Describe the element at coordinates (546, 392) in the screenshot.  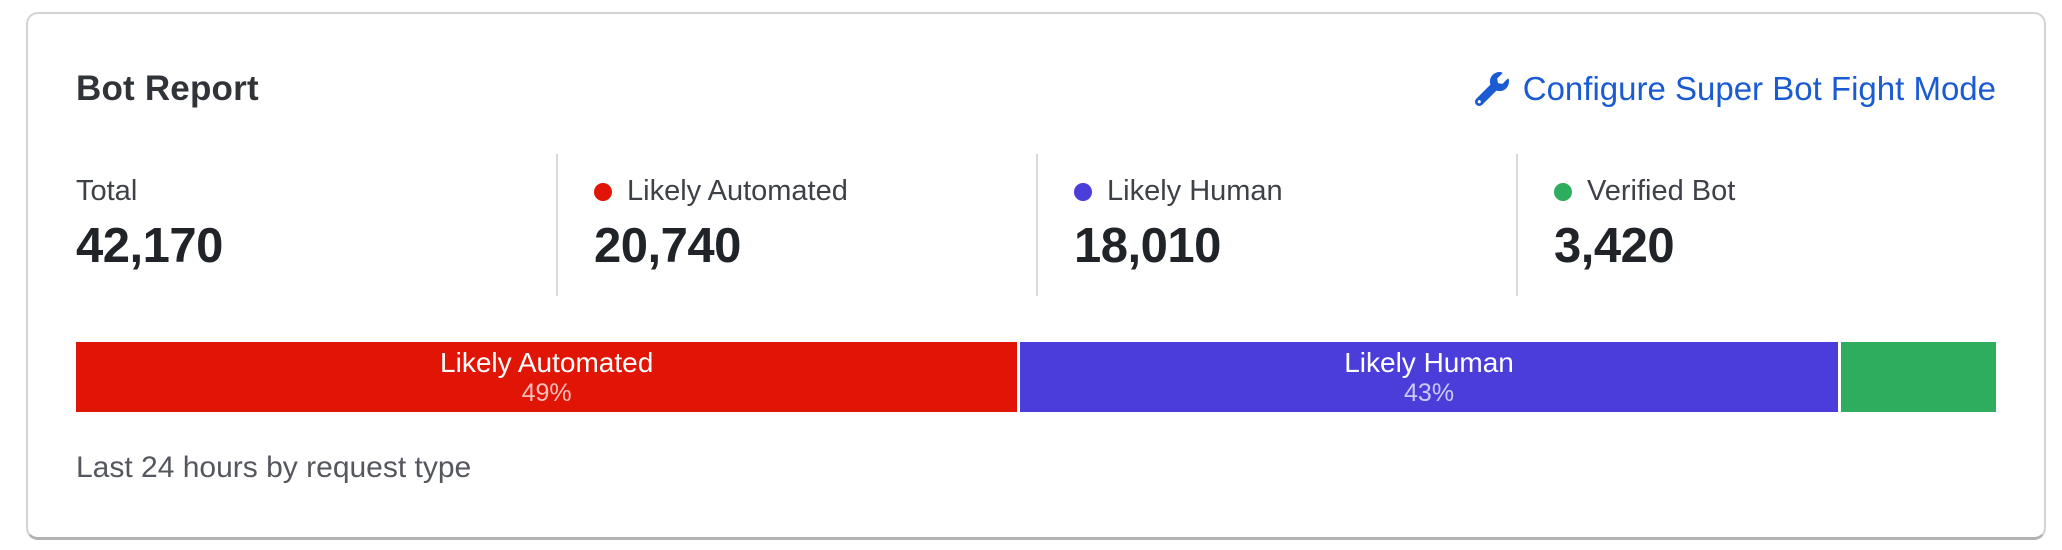
I see `bar-segment-percent: 49%` at that location.